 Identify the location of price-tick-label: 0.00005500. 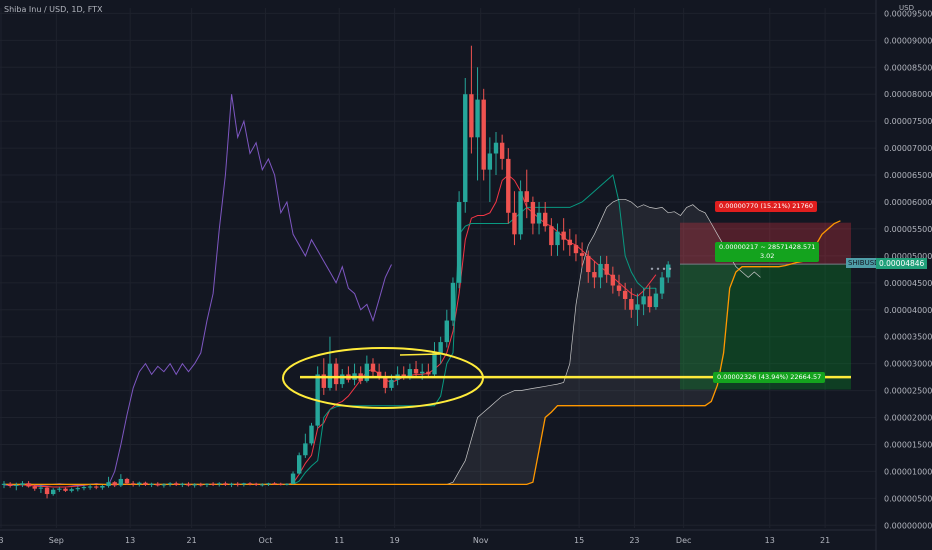
(908, 229).